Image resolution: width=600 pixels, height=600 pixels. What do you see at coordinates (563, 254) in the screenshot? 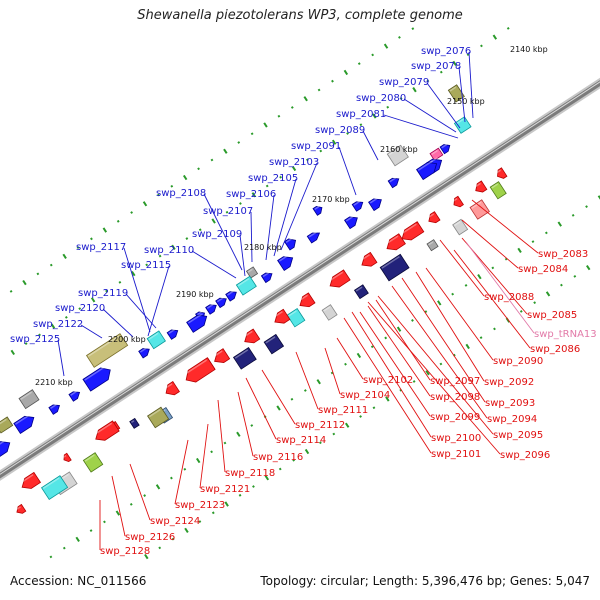
I see `gene-label-swp_2083: swp_2083` at bounding box center [563, 254].